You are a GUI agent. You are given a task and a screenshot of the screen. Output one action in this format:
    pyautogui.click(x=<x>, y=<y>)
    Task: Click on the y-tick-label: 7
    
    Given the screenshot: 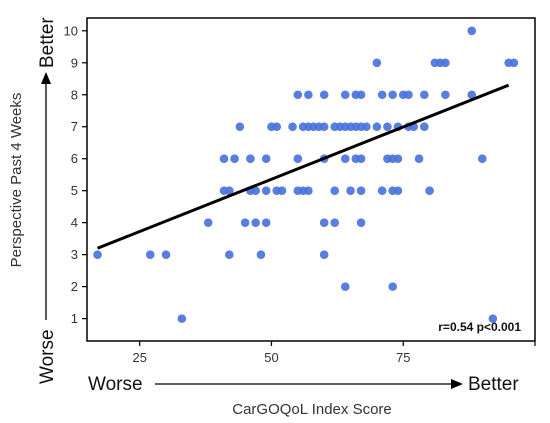 What is the action you would take?
    pyautogui.click(x=74, y=126)
    